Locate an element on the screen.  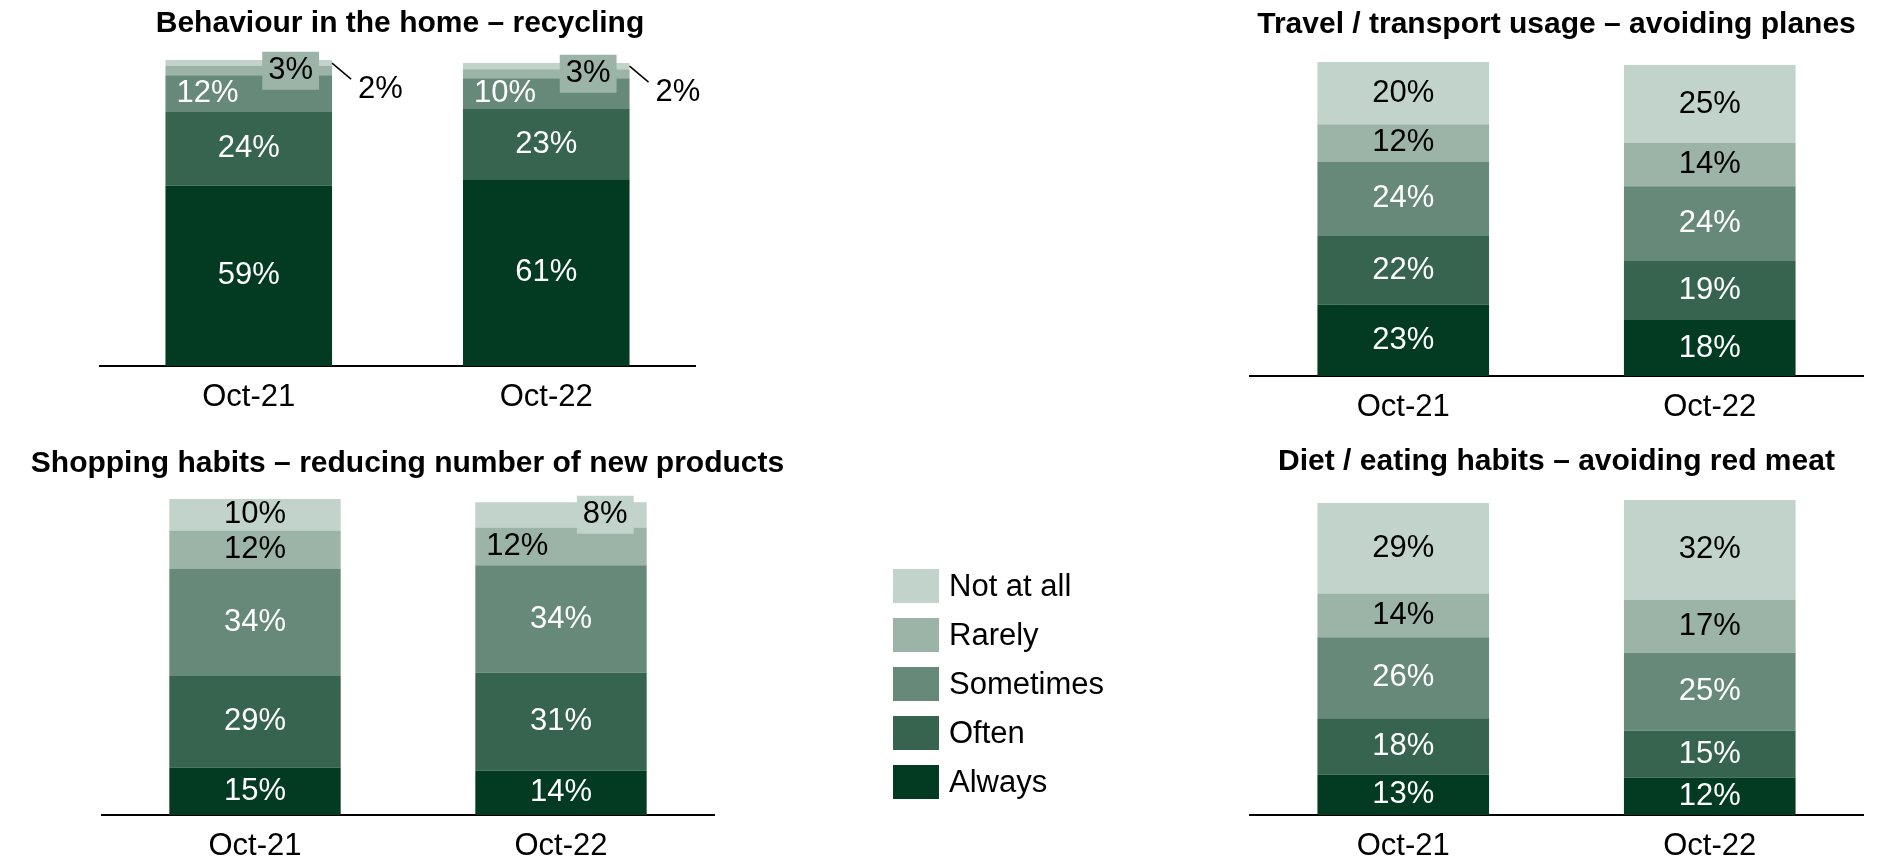
data-label: 31% is located at coordinates (561, 720).